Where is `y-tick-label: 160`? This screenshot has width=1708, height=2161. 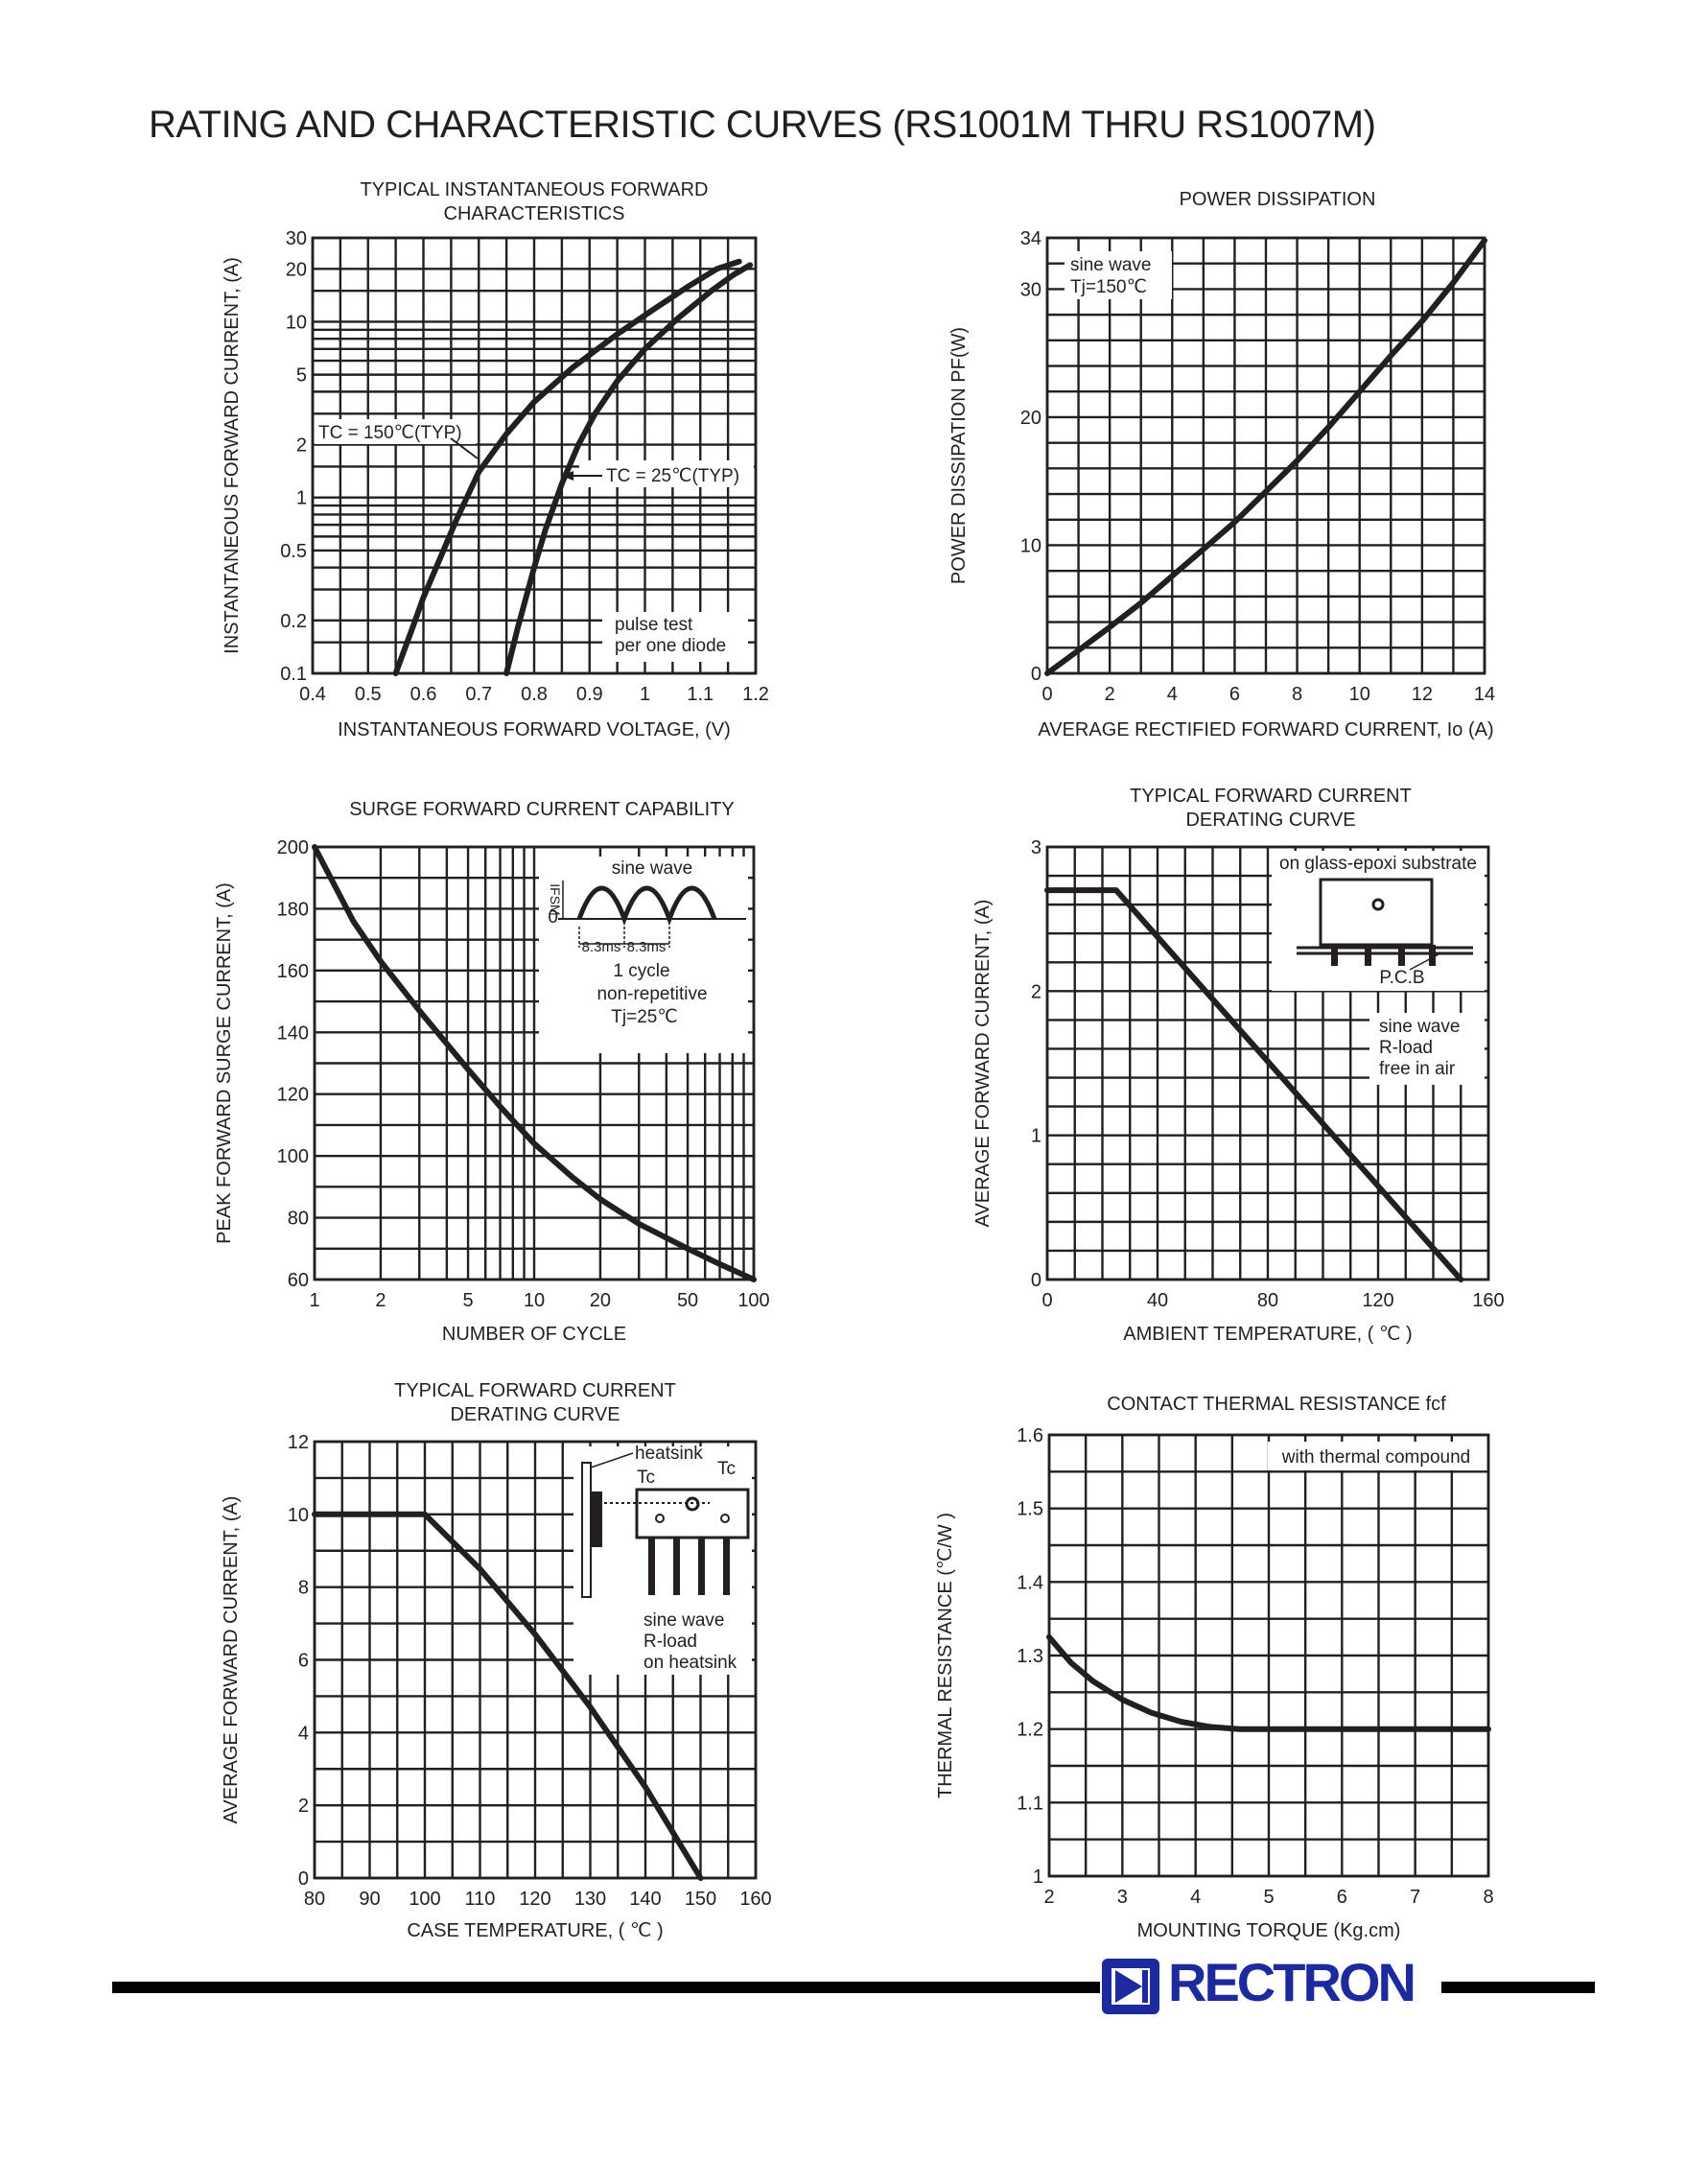 y-tick-label: 160 is located at coordinates (293, 971).